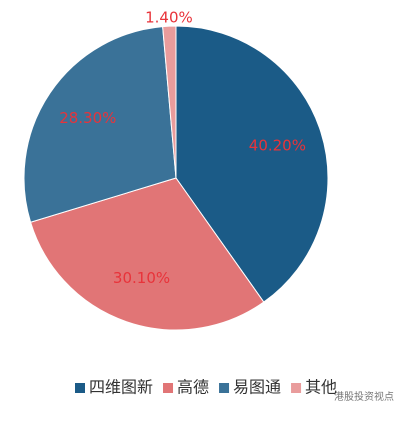  I want to click on watermark: 港股投资视点, so click(364, 396).